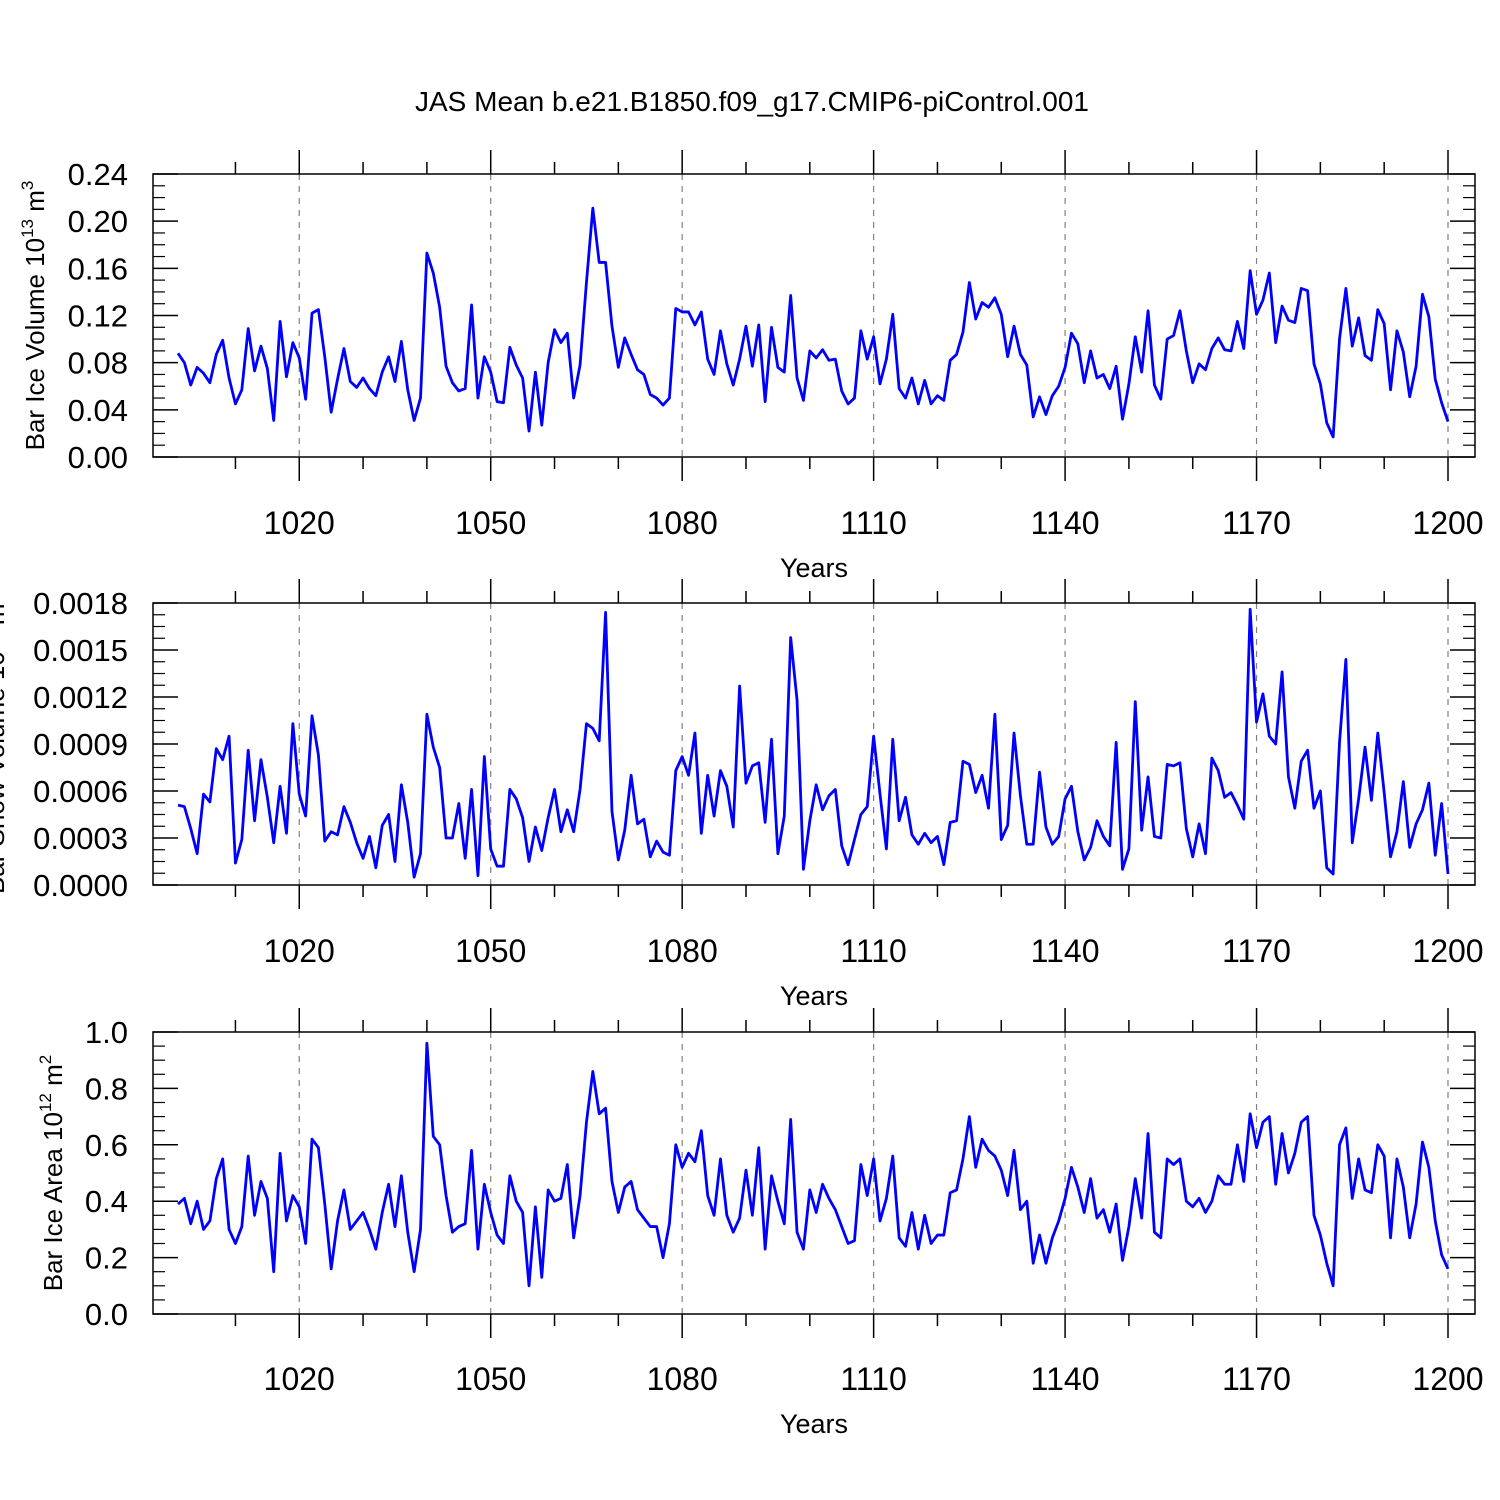  What do you see at coordinates (813, 1164) in the screenshot?
I see `series-line-ice-area` at bounding box center [813, 1164].